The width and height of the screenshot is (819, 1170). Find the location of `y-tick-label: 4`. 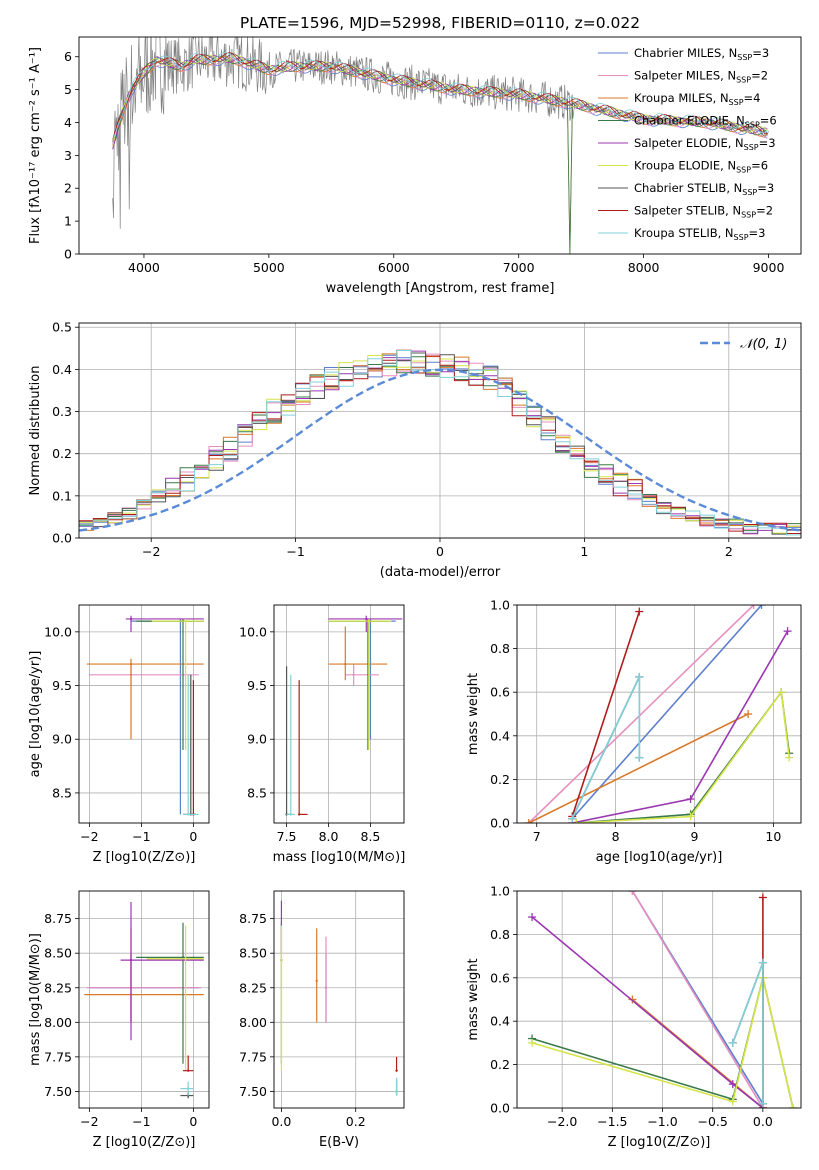

y-tick-label: 4 is located at coordinates (68, 122).